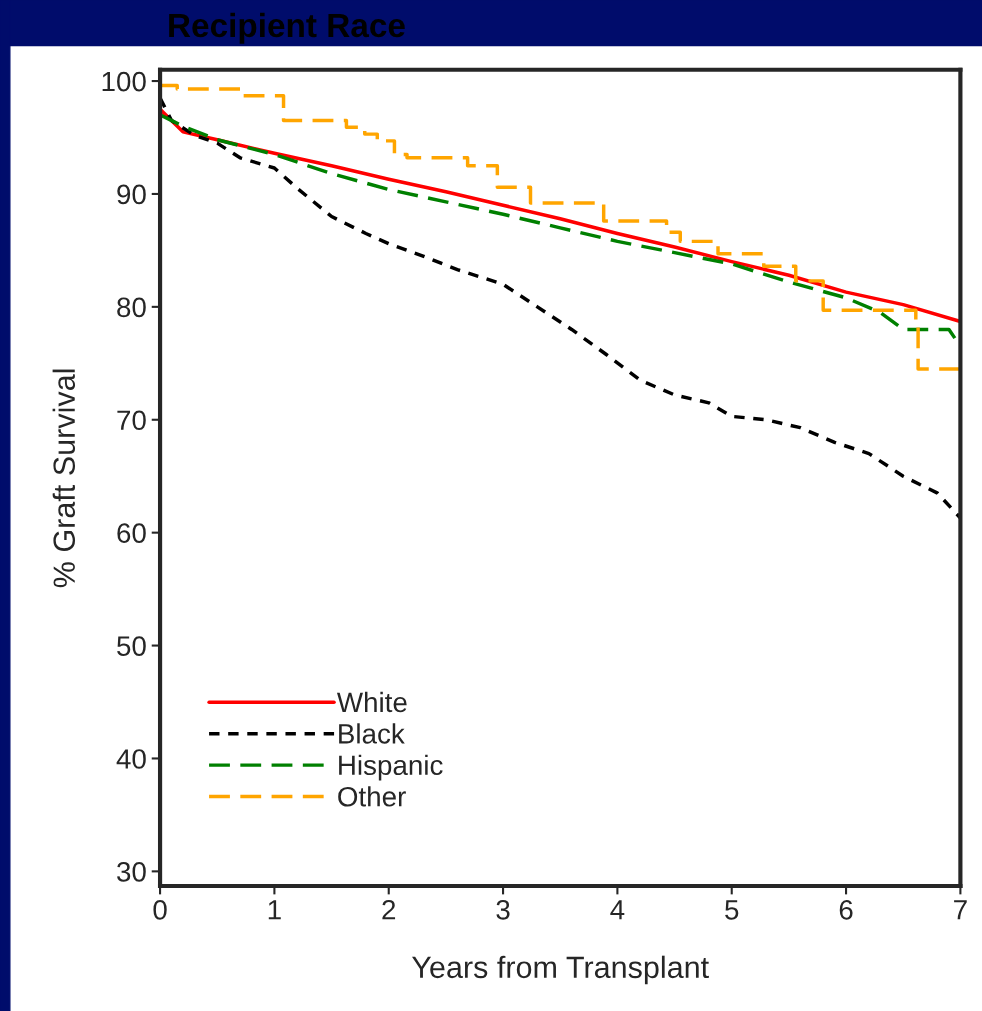 The width and height of the screenshot is (982, 1011). I want to click on x-tick-label: 7, so click(960, 910).